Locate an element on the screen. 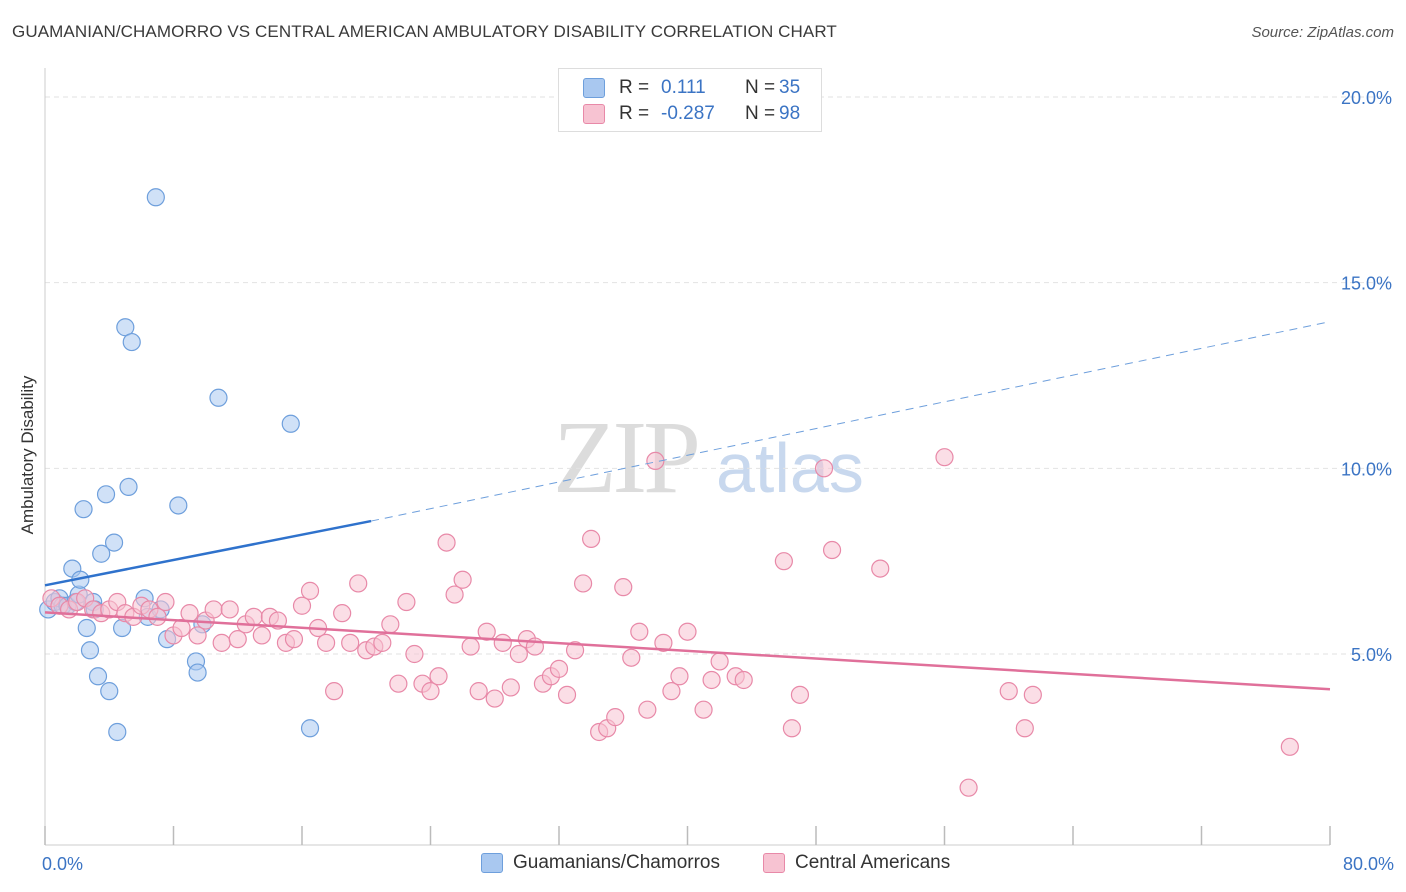  y-tick-label: 5.0% is located at coordinates (1371, 655).